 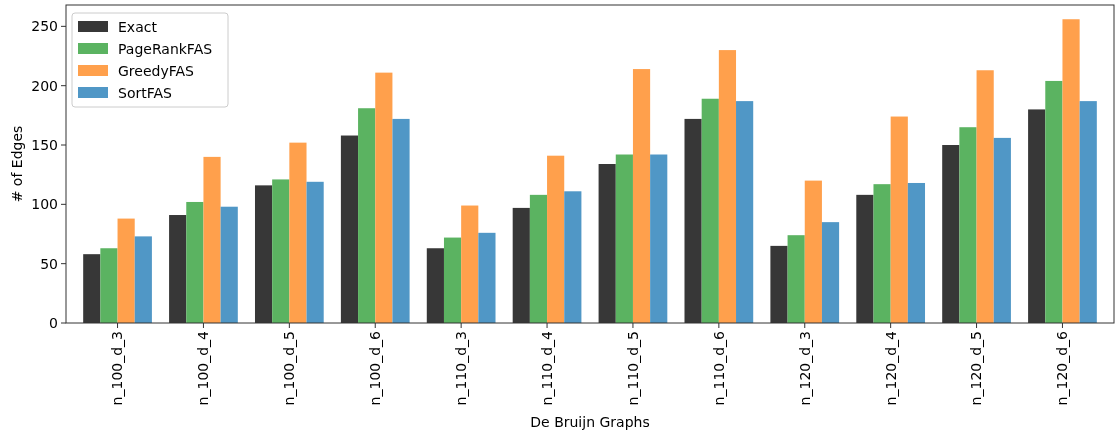 I want to click on x-tick-label: n_100_d_5, so click(x=289, y=368).